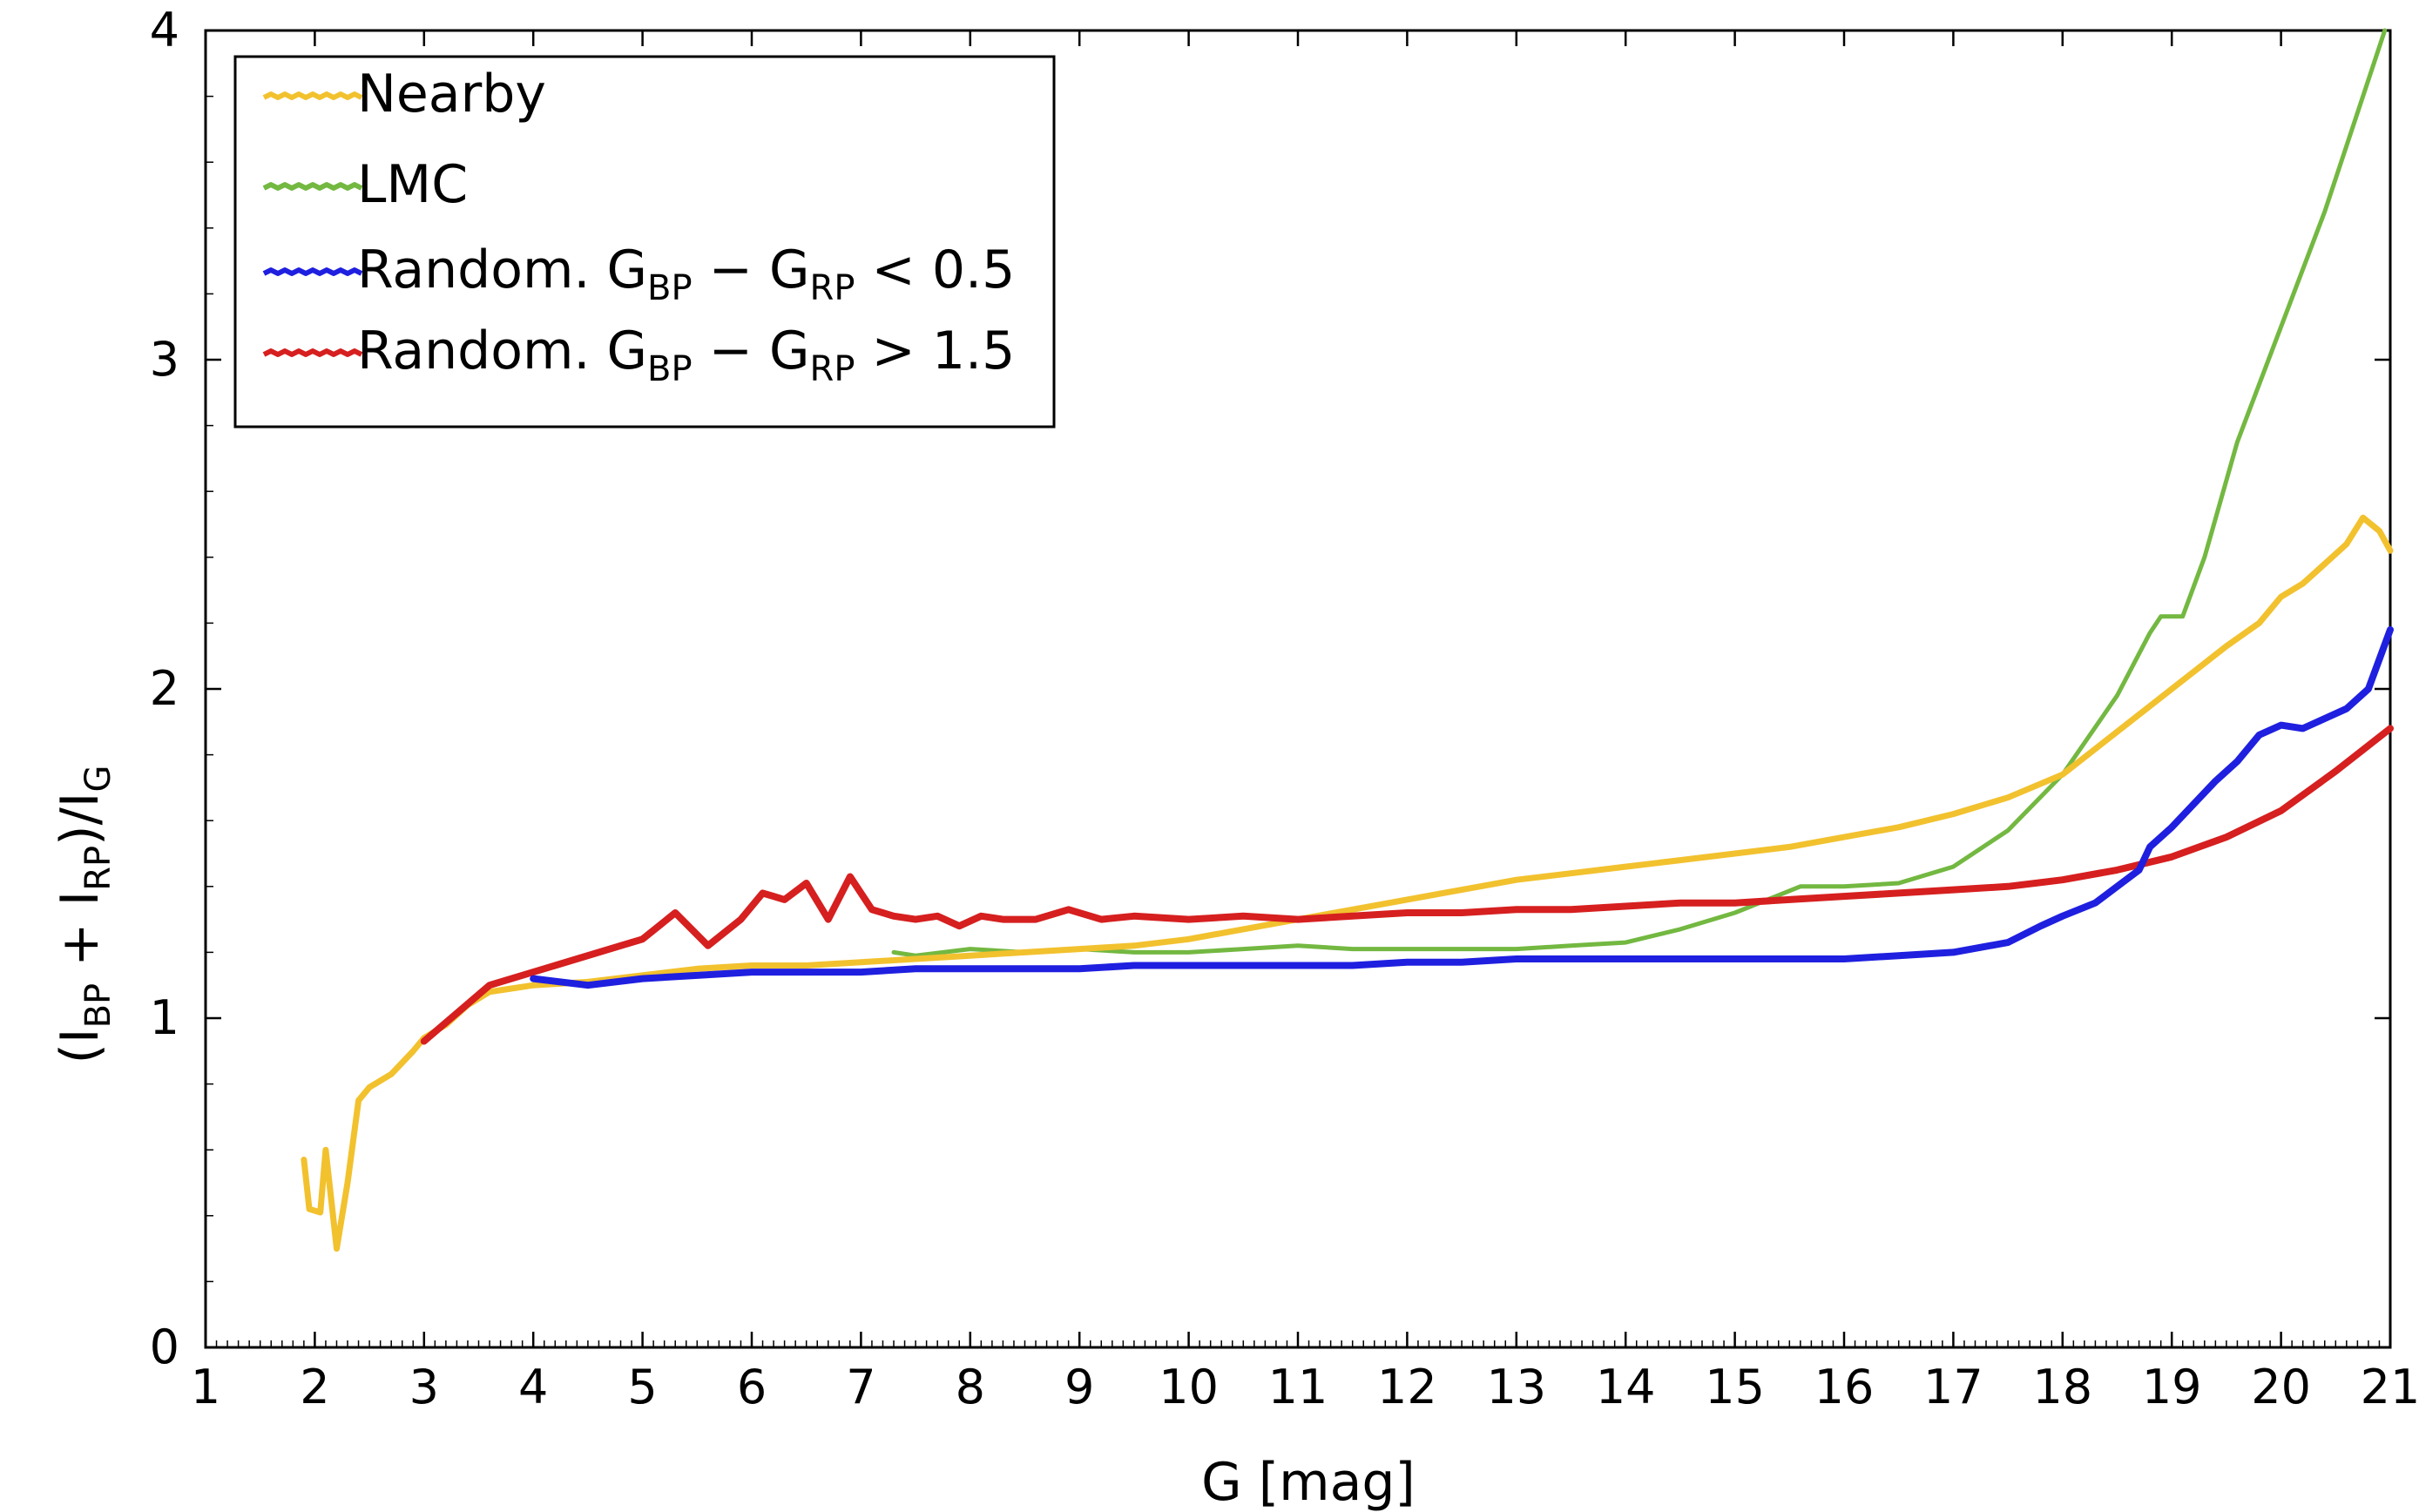  Describe the element at coordinates (1953, 1387) in the screenshot. I see `x-tick-label: 17` at that location.